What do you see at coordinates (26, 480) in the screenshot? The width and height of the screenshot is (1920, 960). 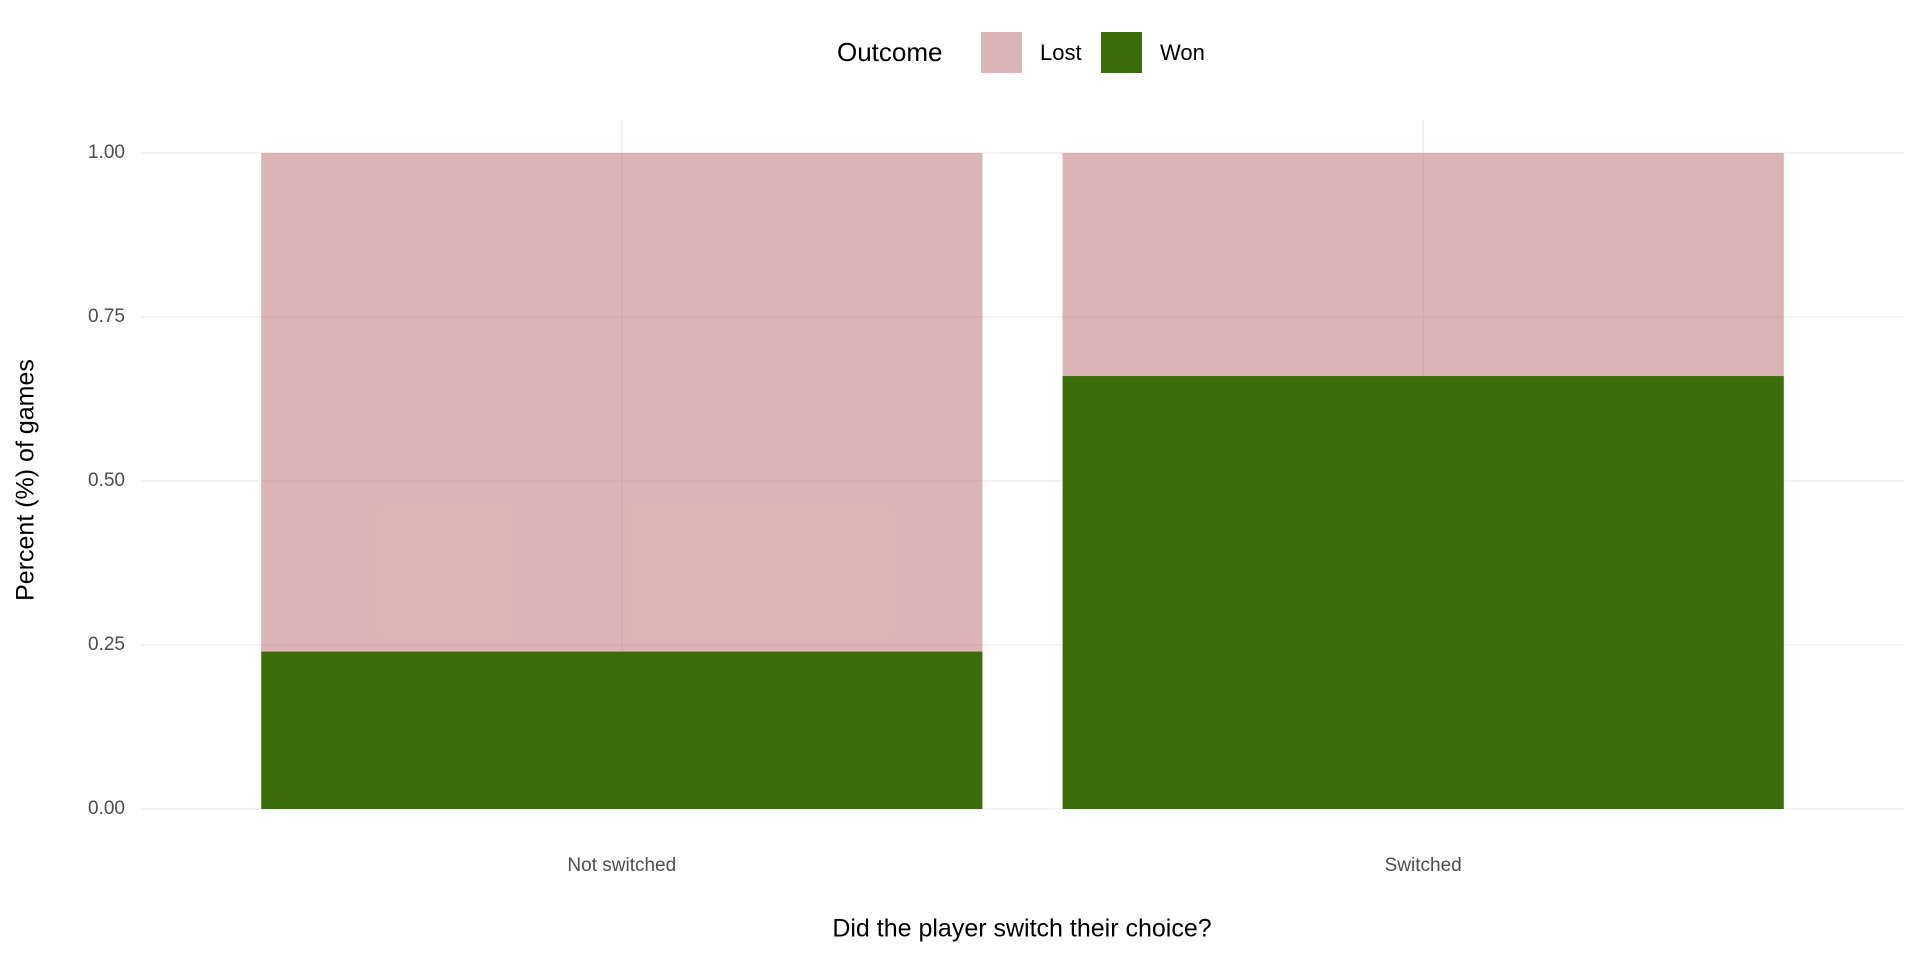 I see `y-axis-title: Percent (%) of games` at bounding box center [26, 480].